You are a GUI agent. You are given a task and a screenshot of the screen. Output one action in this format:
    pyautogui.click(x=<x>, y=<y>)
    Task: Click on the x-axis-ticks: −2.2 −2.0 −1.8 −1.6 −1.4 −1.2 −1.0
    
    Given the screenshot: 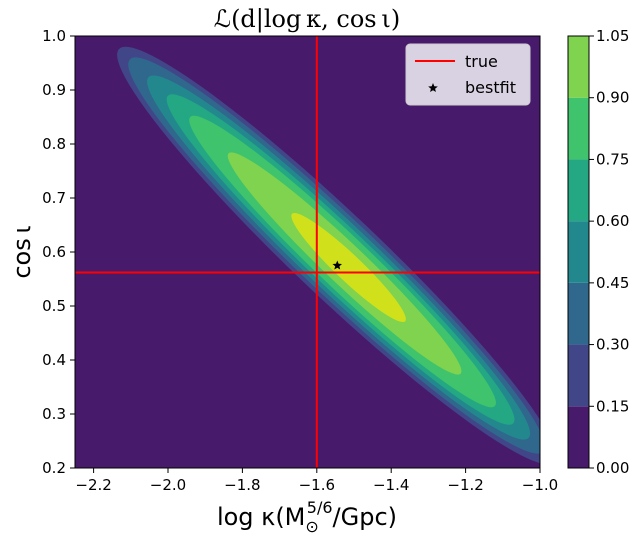 What is the action you would take?
    pyautogui.click(x=316, y=481)
    